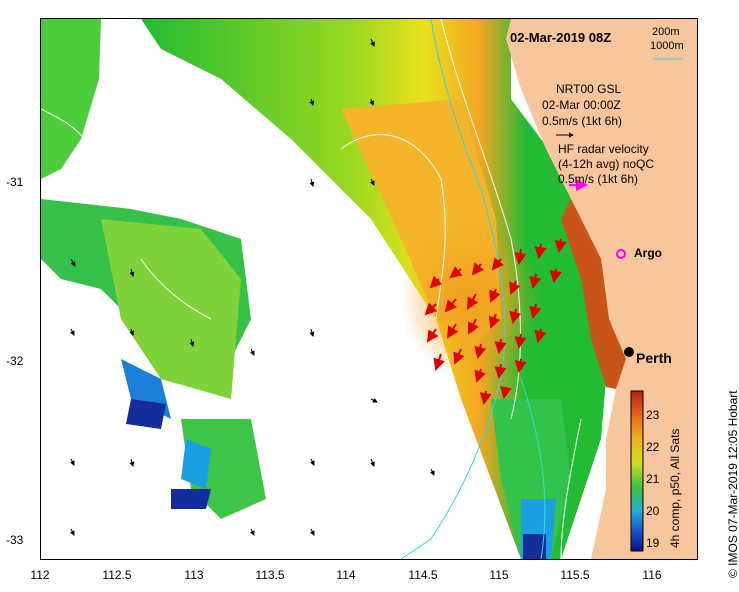  I want to click on colorbar-tick: 21, so click(653, 479).